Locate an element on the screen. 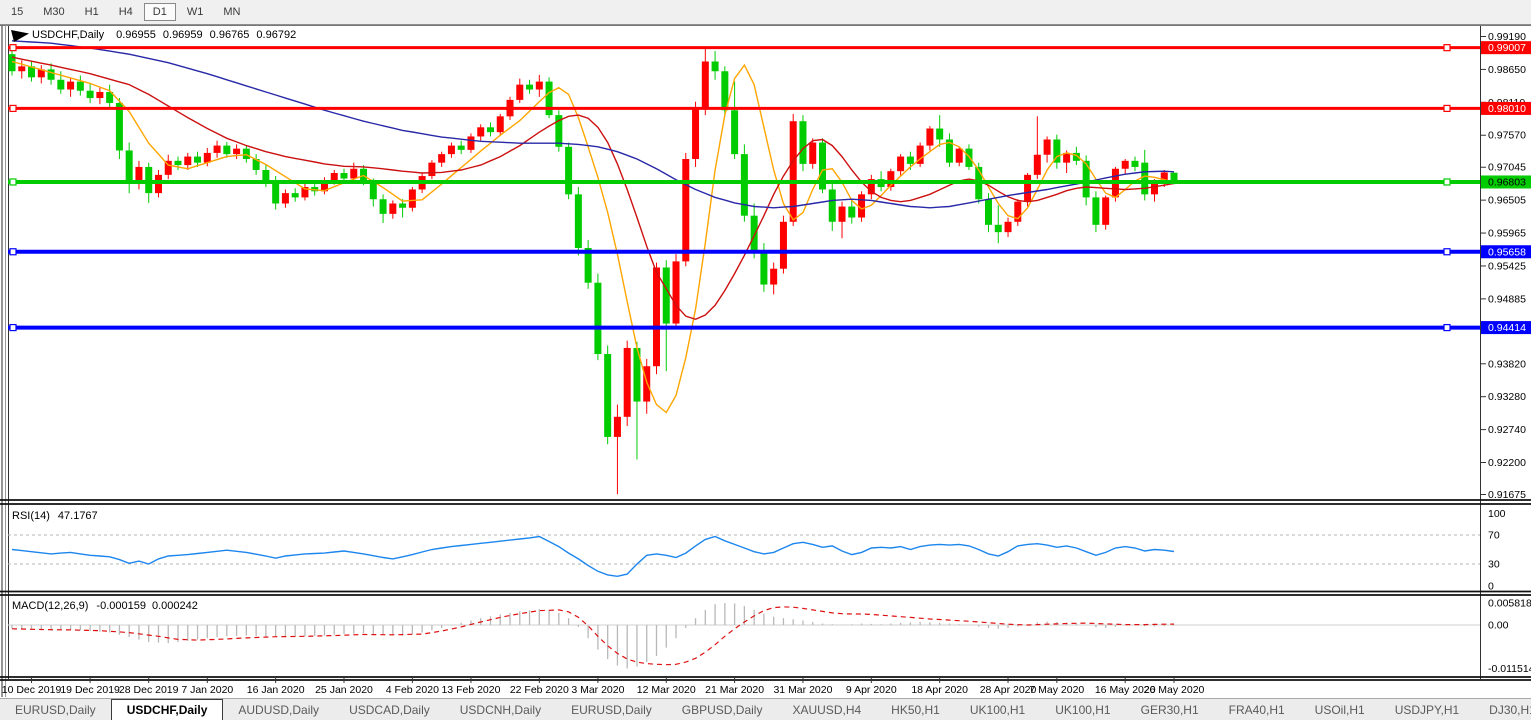 The width and height of the screenshot is (1531, 720). timeframe-button-H1: H1 is located at coordinates (91, 12).